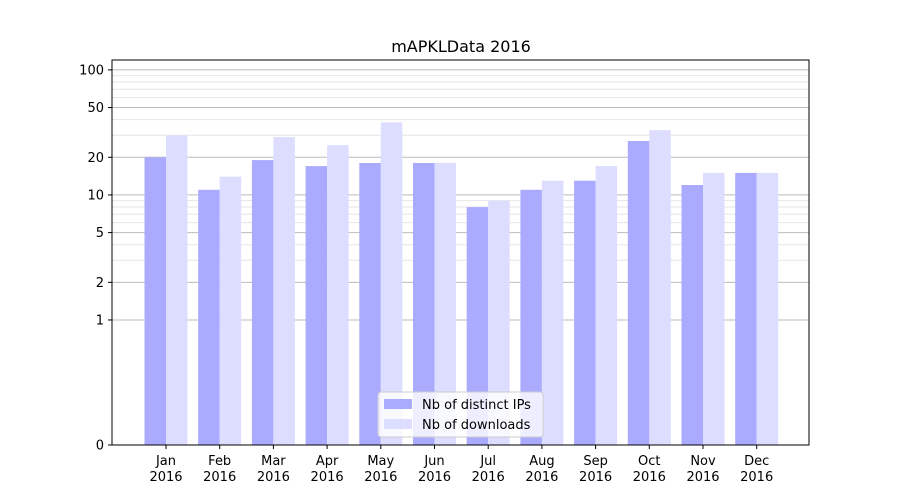  What do you see at coordinates (380, 469) in the screenshot?
I see `x-tick-label: May 2016` at bounding box center [380, 469].